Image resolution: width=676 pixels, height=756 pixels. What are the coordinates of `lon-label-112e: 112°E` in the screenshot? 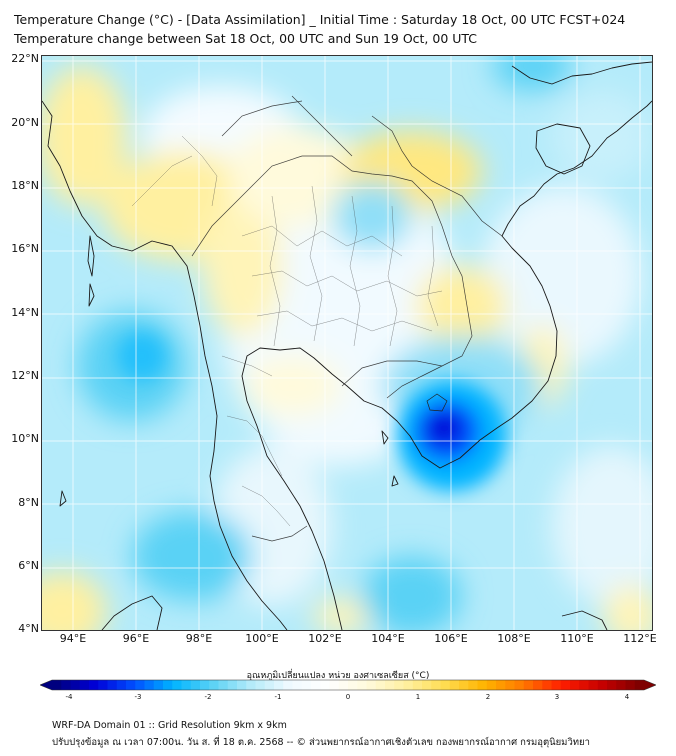 It's located at (640, 638).